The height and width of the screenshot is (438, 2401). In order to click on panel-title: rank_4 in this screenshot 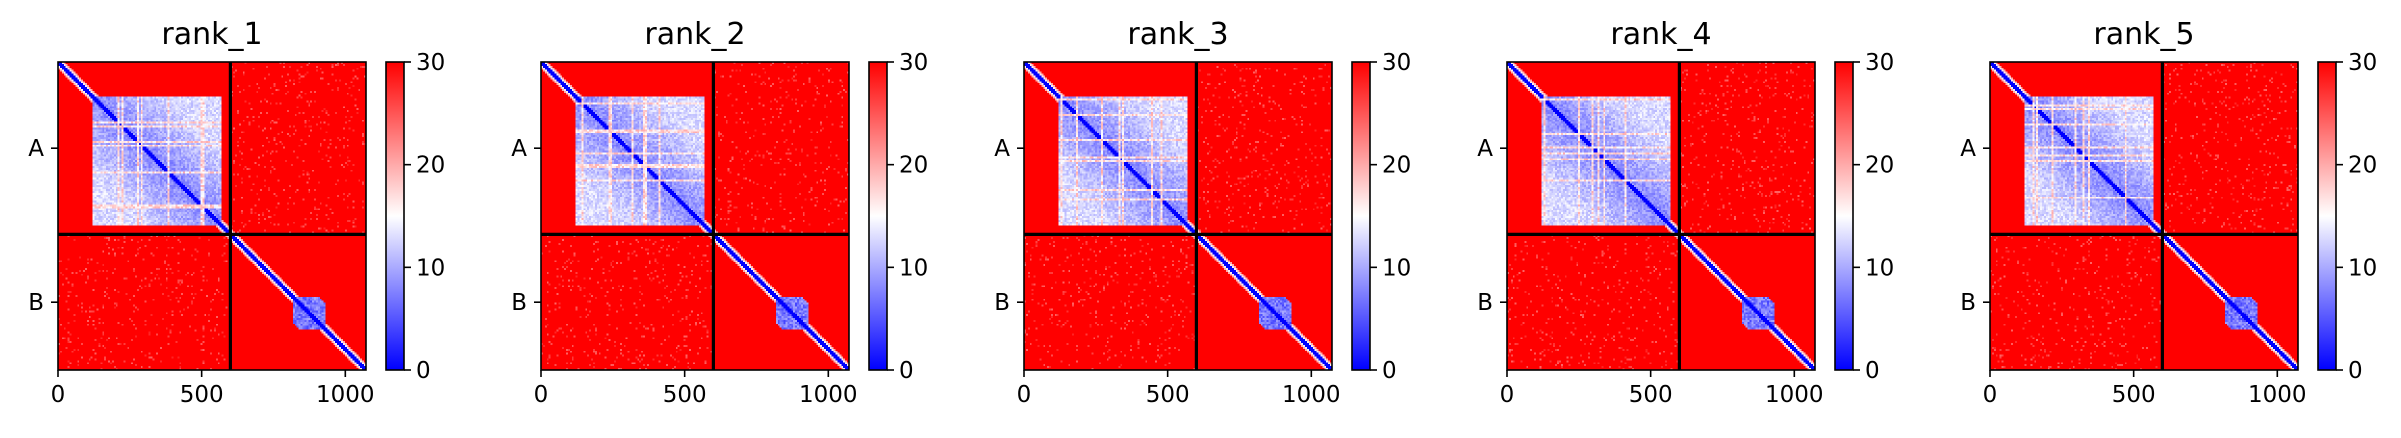, I will do `click(1660, 34)`.